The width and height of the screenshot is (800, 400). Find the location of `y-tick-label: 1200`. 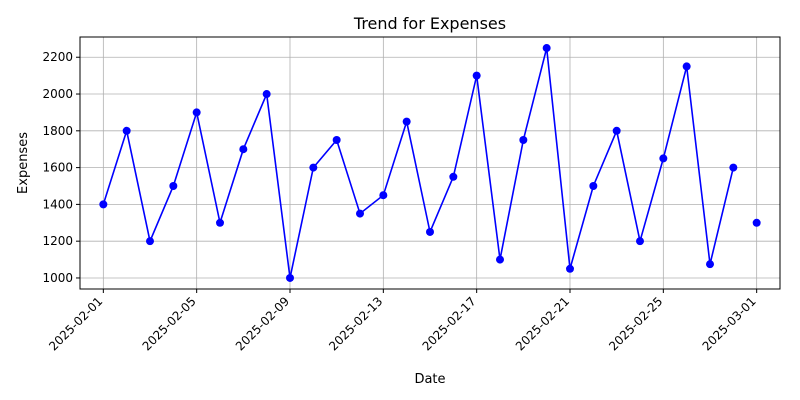

y-tick-label: 1200 is located at coordinates (57, 241).